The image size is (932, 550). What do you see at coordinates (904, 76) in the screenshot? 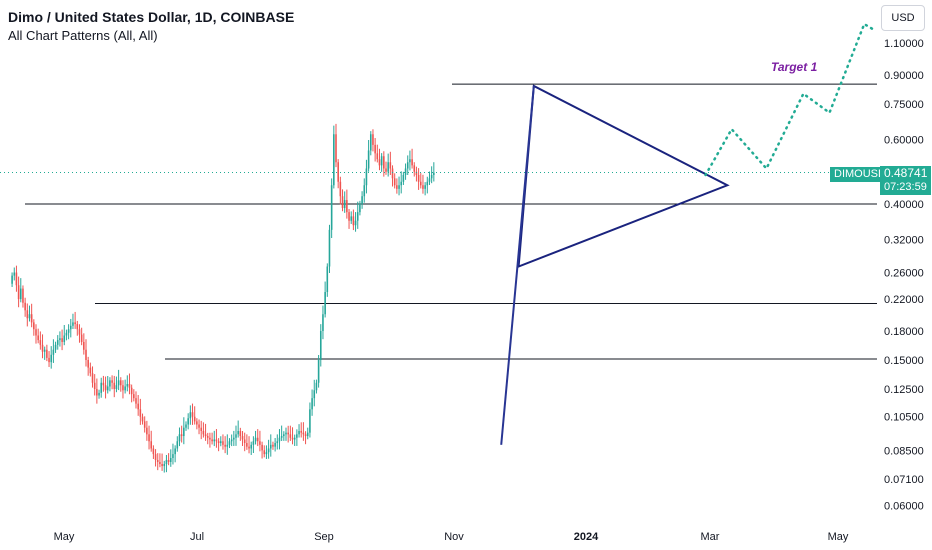
I see `y-tick-label: 0.90000` at bounding box center [904, 76].